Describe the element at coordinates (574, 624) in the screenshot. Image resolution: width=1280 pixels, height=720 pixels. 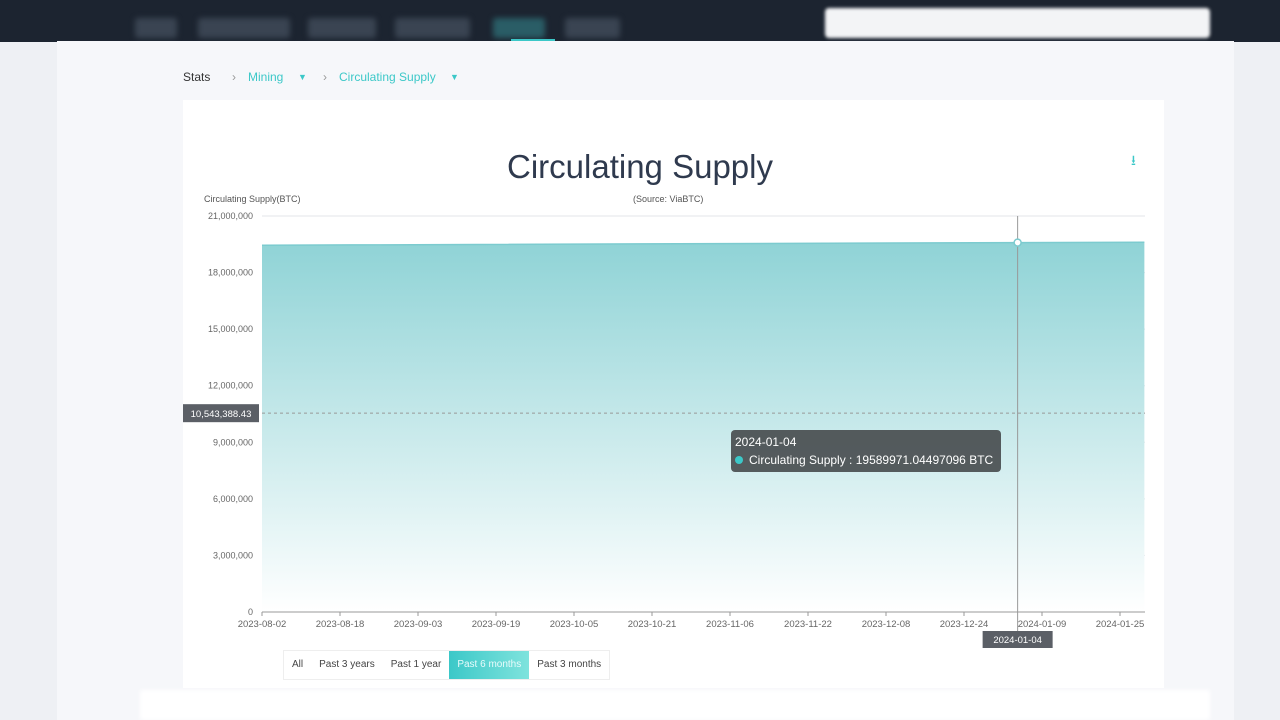
I see `x-tick-label: 2023-10-05` at that location.